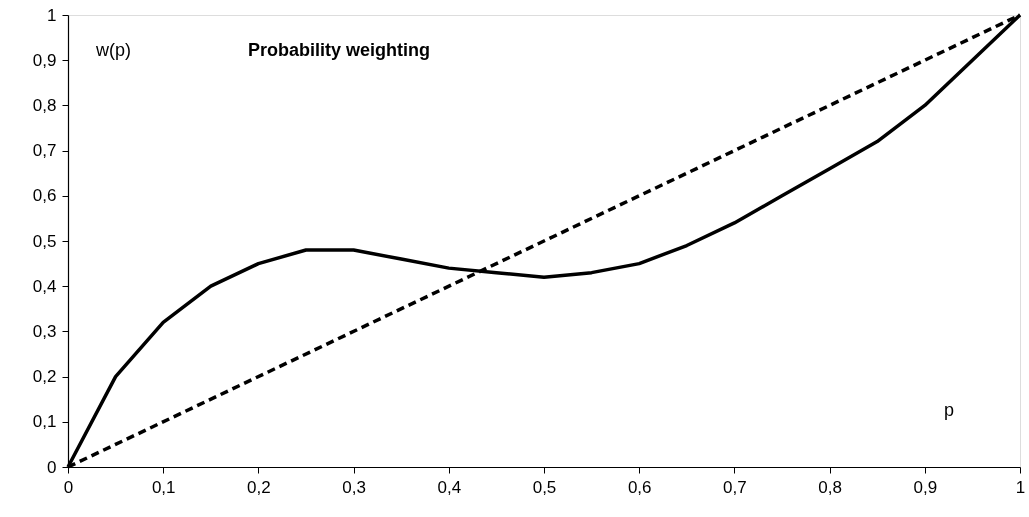 Image resolution: width=1029 pixels, height=517 pixels. Describe the element at coordinates (113, 50) in the screenshot. I see `y-axis-title: w(p)` at that location.